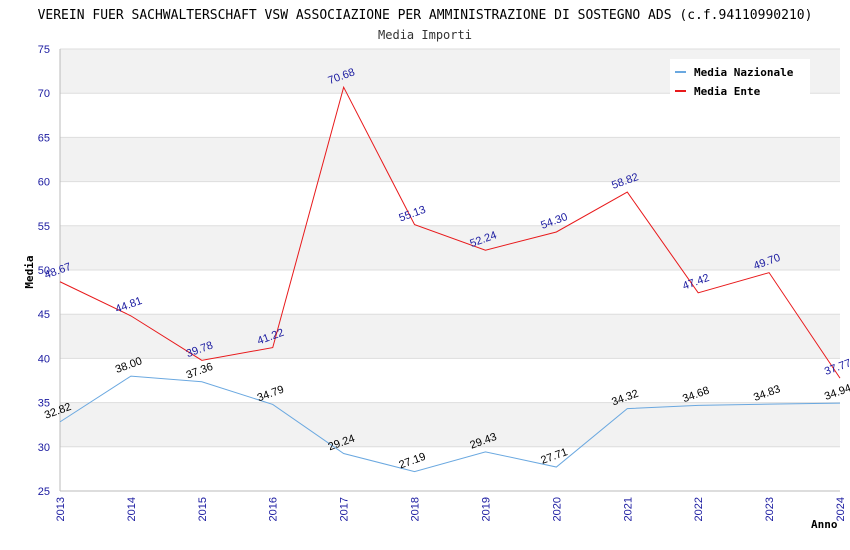 The height and width of the screenshot is (550, 850). Describe the element at coordinates (44, 315) in the screenshot. I see `y-tick-label: 45` at that location.